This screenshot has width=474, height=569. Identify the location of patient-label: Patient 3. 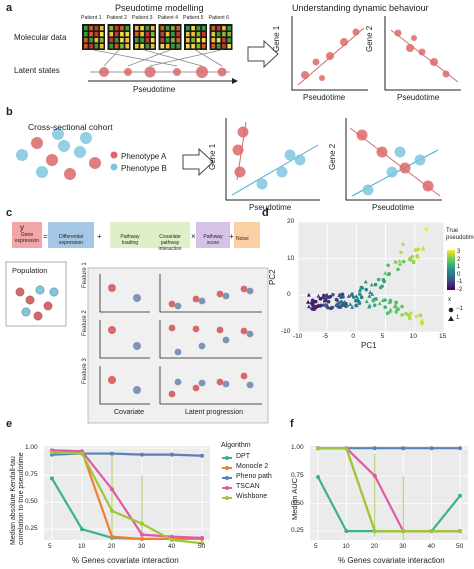
(142, 18).